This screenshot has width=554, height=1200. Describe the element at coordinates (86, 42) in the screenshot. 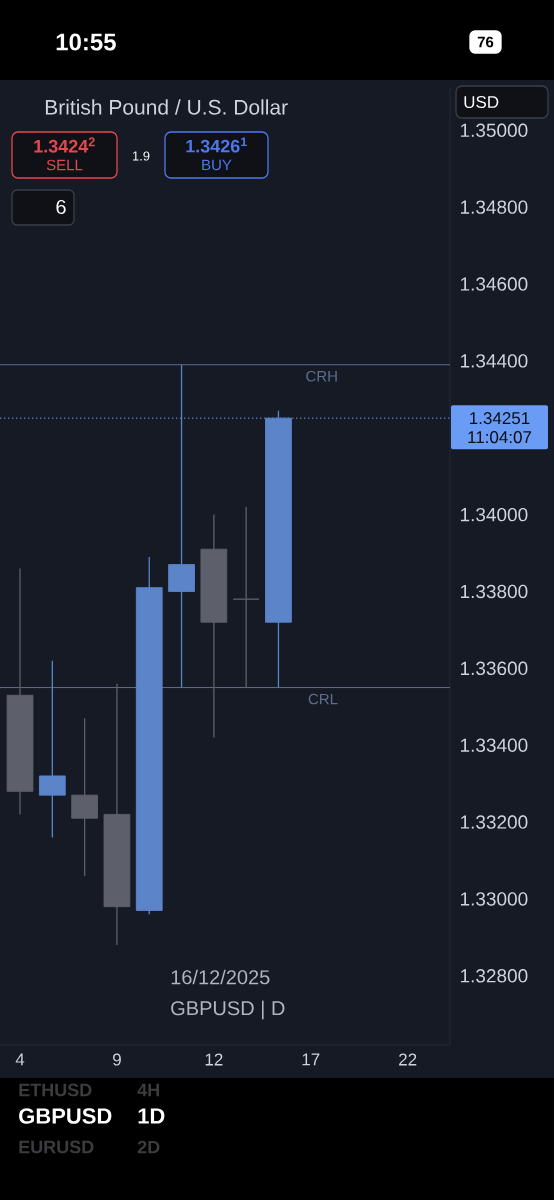

I see `text: 10:55` at that location.